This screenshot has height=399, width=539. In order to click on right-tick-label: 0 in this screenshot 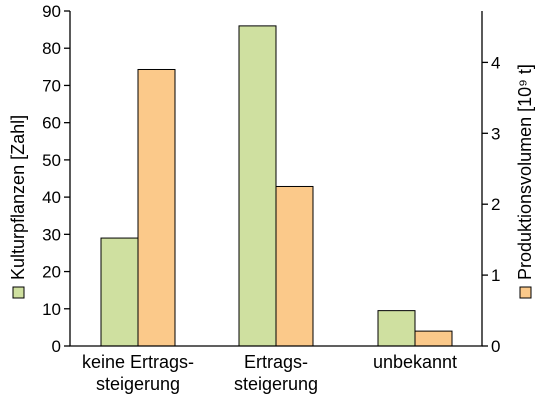, I will do `click(495, 346)`.